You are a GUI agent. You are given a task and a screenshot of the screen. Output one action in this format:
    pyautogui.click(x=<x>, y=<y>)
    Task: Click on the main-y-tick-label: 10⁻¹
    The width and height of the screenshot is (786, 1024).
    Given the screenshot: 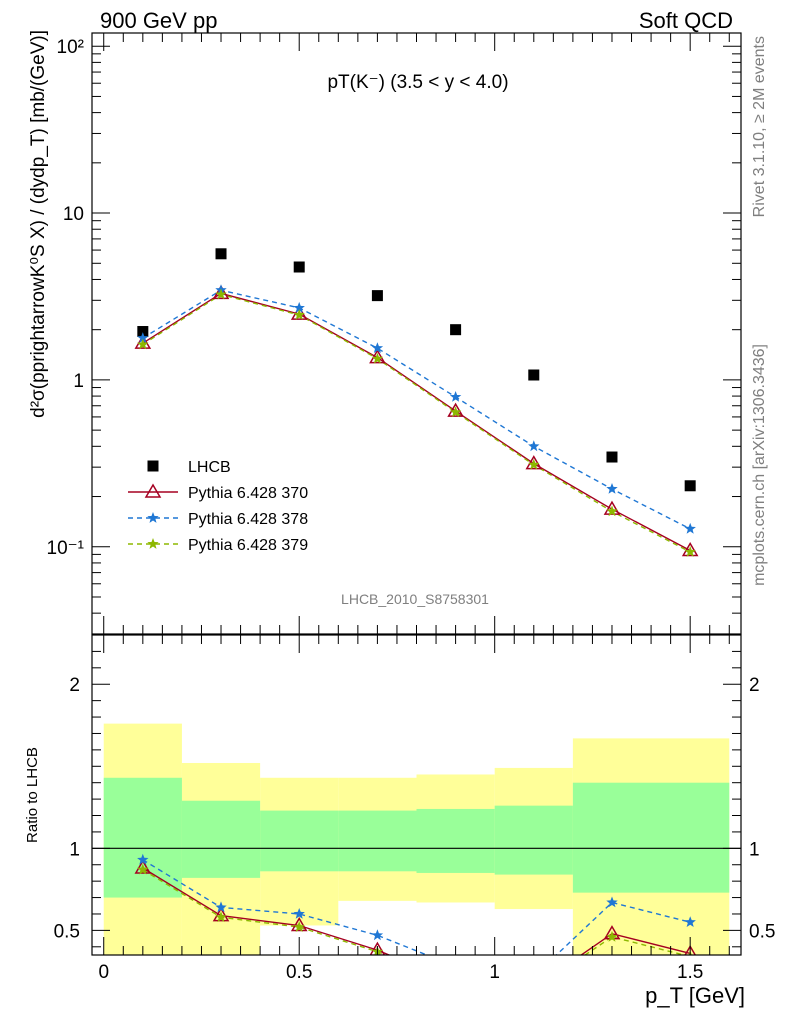 What is the action you would take?
    pyautogui.click(x=66, y=548)
    